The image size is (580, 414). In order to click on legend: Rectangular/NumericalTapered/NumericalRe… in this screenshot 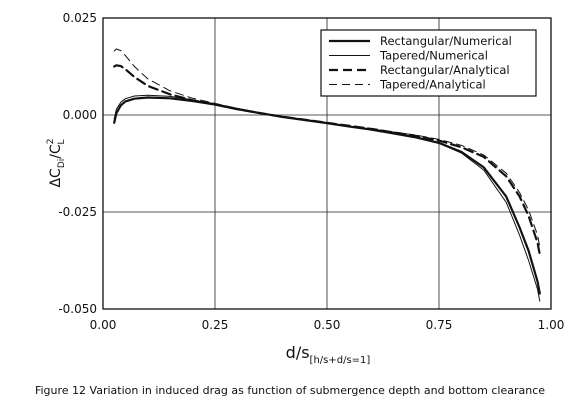, I will do `click(428, 63)`.